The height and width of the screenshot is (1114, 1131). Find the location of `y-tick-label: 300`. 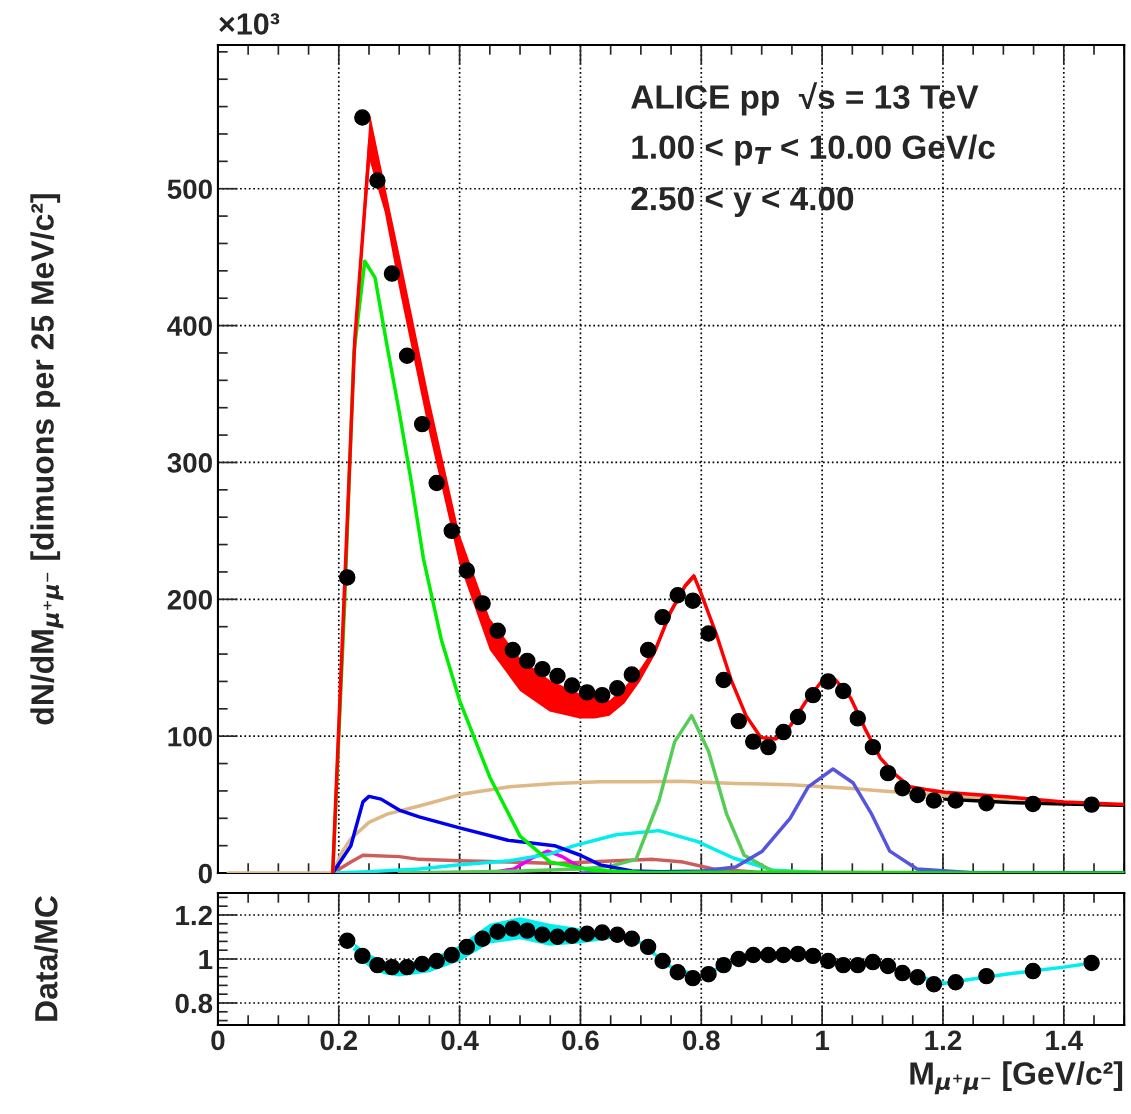

y-tick-label: 300 is located at coordinates (189, 463).